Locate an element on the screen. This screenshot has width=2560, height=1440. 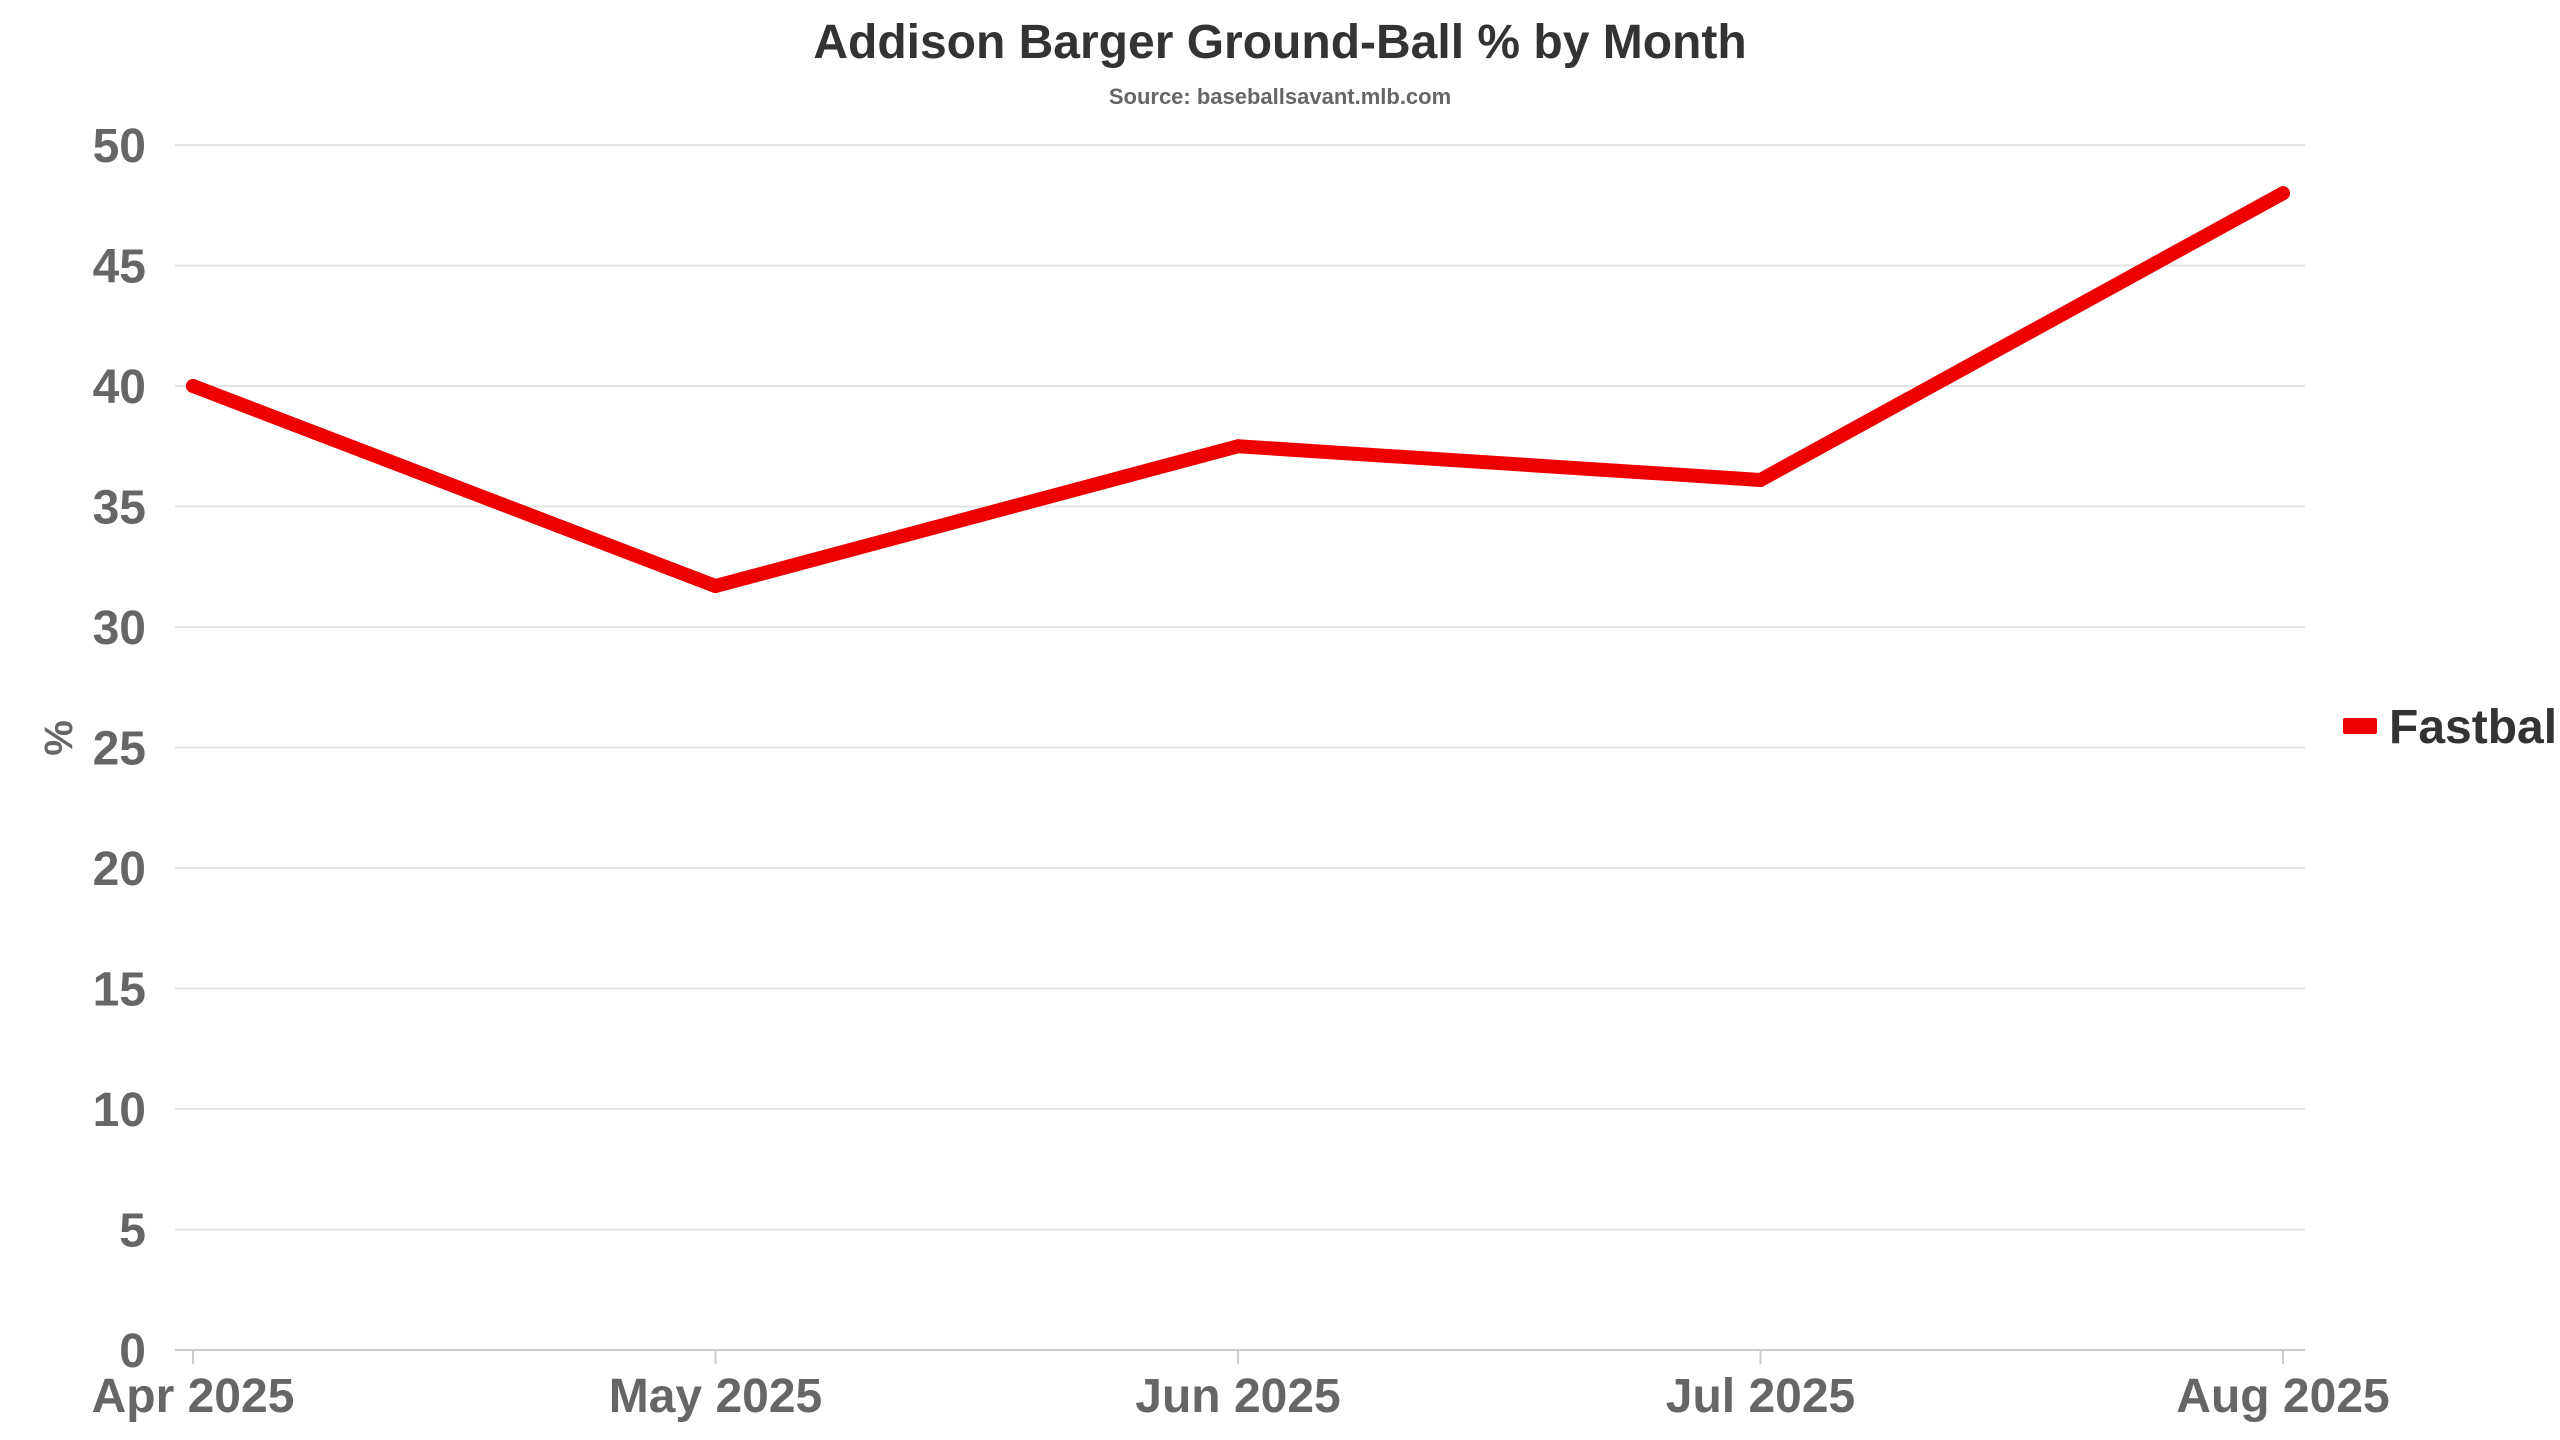
y-tick-label: 5 is located at coordinates (132, 1231).